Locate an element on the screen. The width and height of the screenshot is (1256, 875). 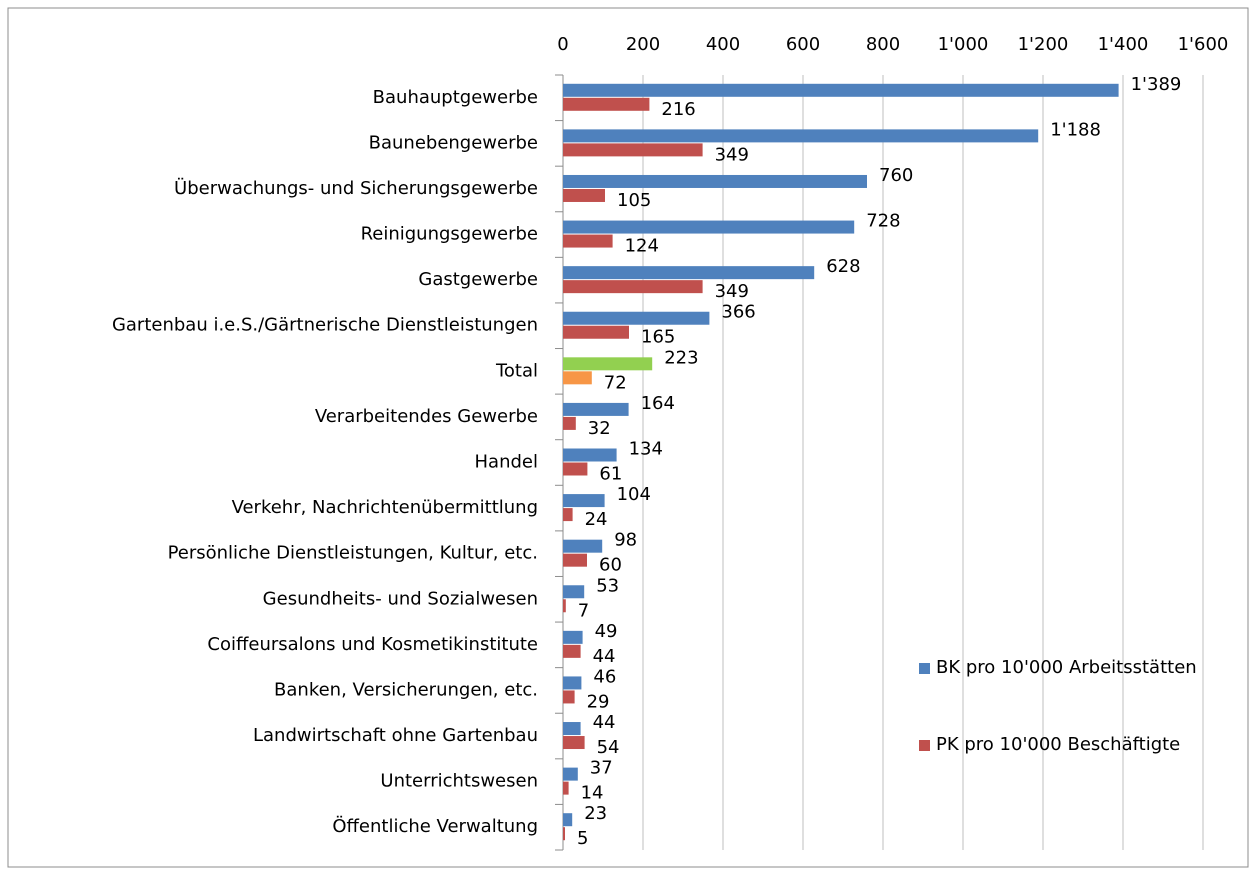
data-label: 1'389 is located at coordinates (1156, 84).